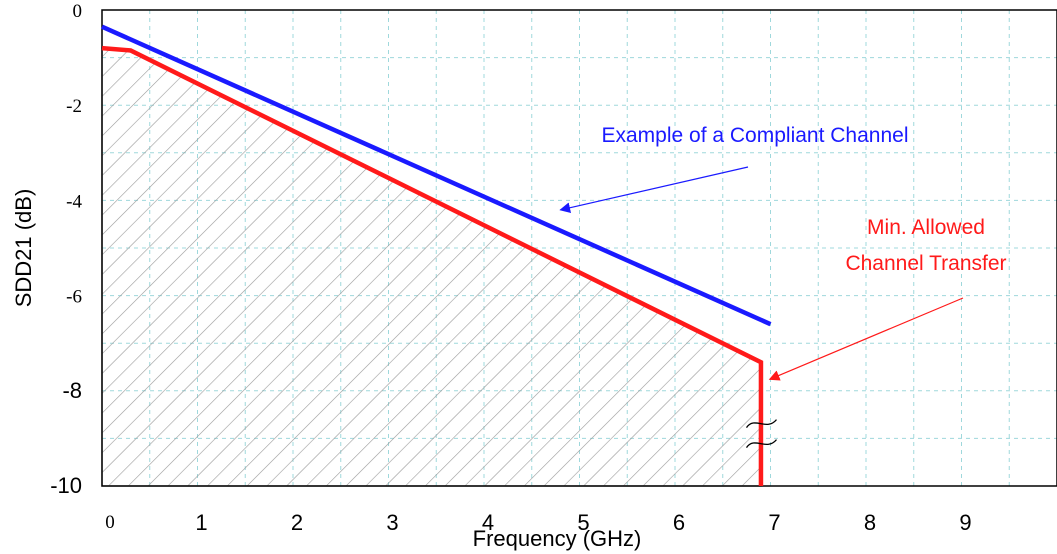  What do you see at coordinates (74, 297) in the screenshot?
I see `y-tick-label: -6` at bounding box center [74, 297].